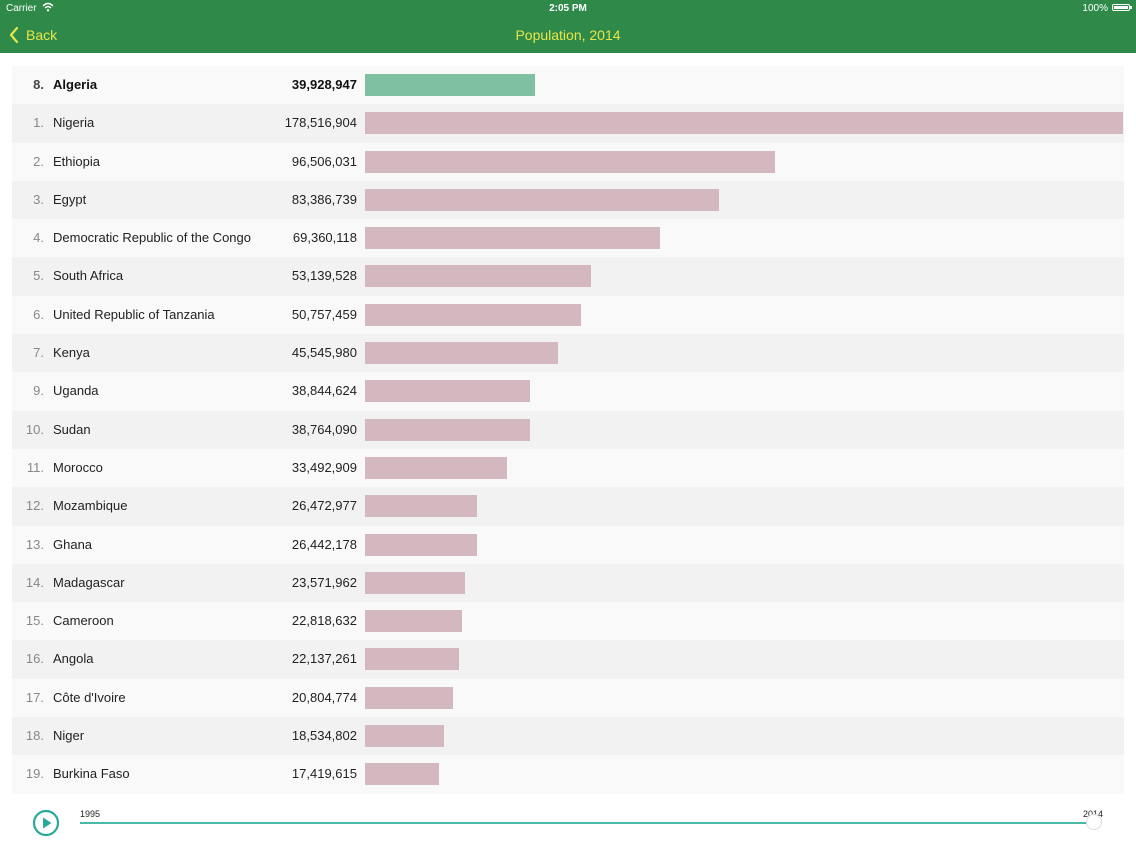 The height and width of the screenshot is (852, 1136). I want to click on rank-label: 19., so click(34, 774).